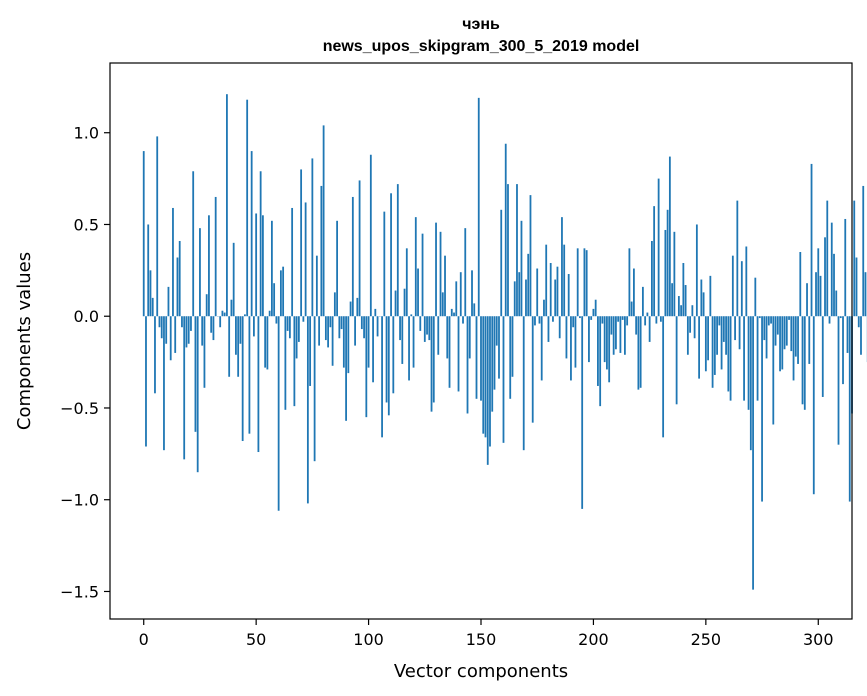  I want to click on y-tick-label: 1.0, so click(86, 133).